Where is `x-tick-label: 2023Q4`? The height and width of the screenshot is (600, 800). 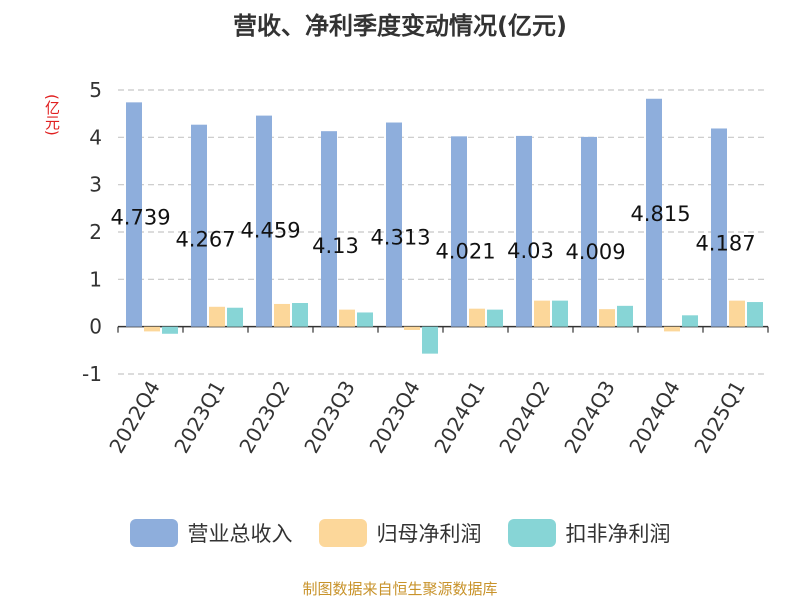
x-tick-label: 2023Q4 is located at coordinates (394, 417).